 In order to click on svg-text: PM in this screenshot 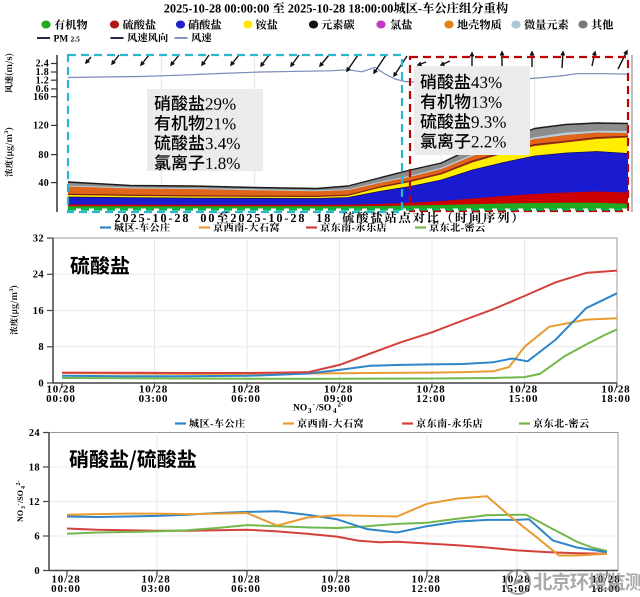, I will do `click(61, 39)`.